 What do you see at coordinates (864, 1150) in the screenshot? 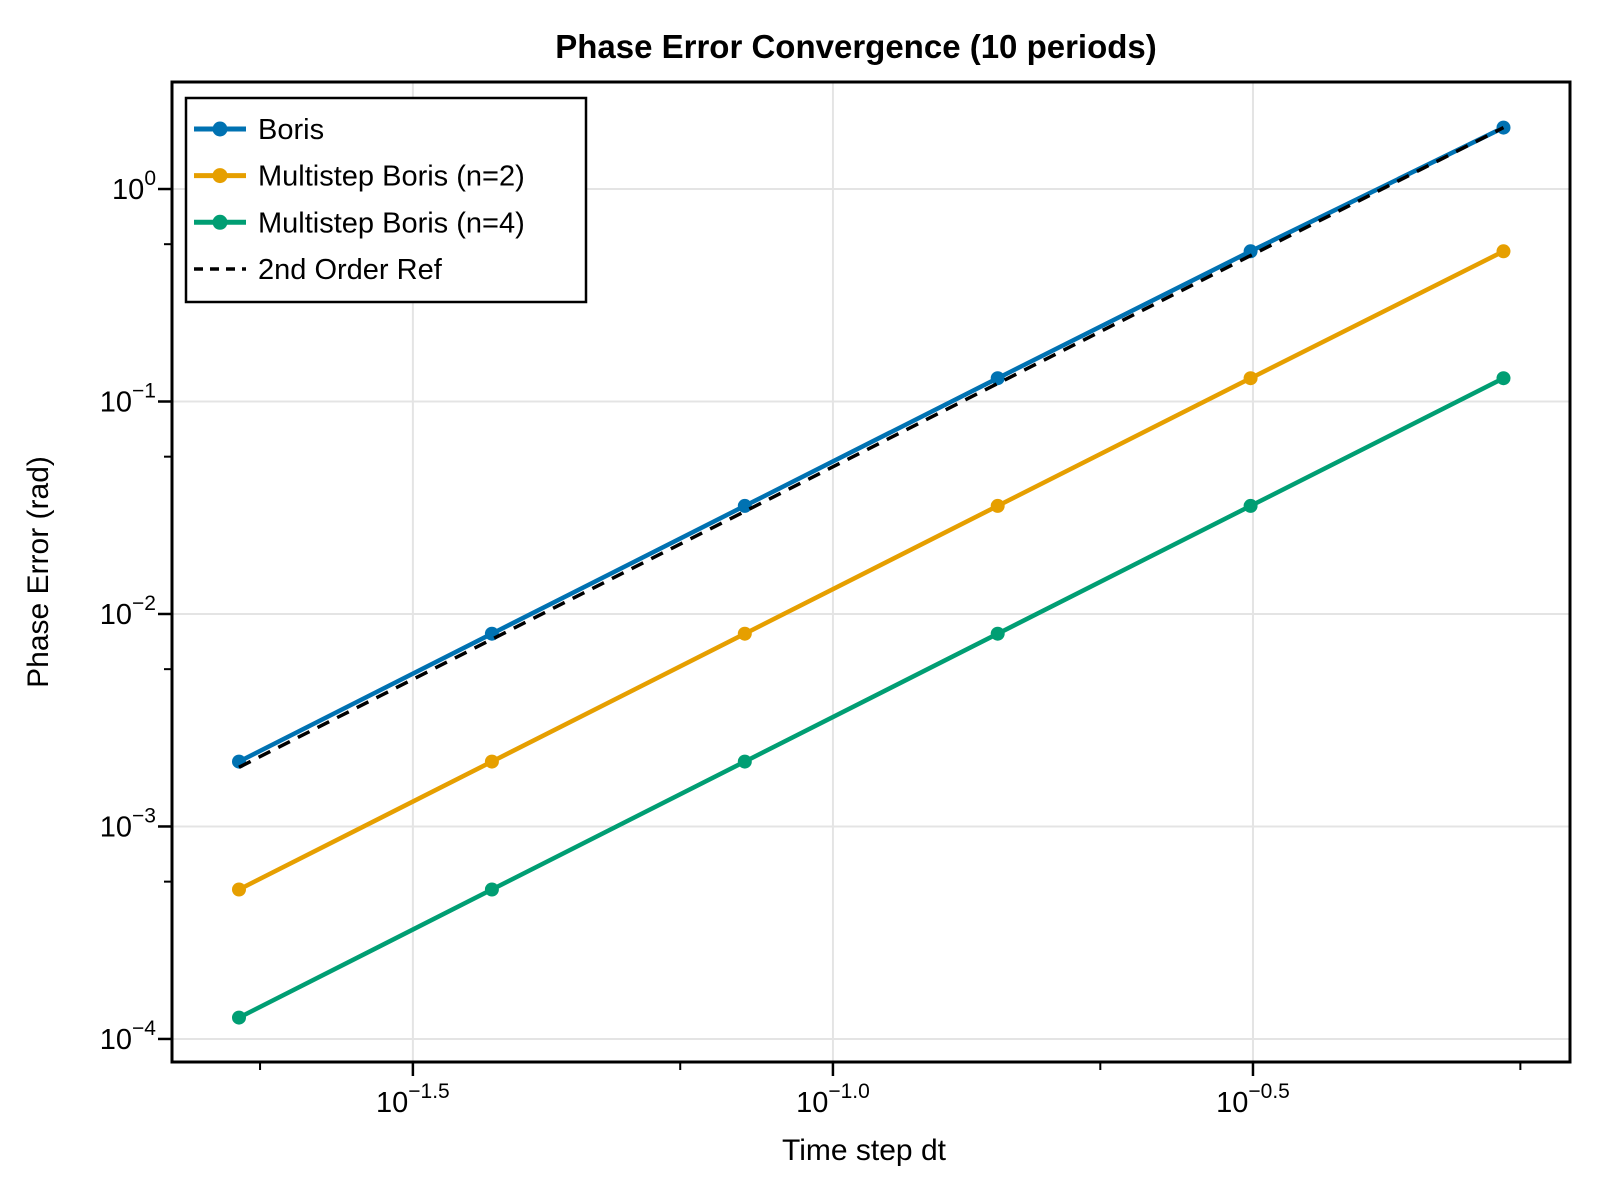
I see `x-axis-label: Time step dt` at bounding box center [864, 1150].